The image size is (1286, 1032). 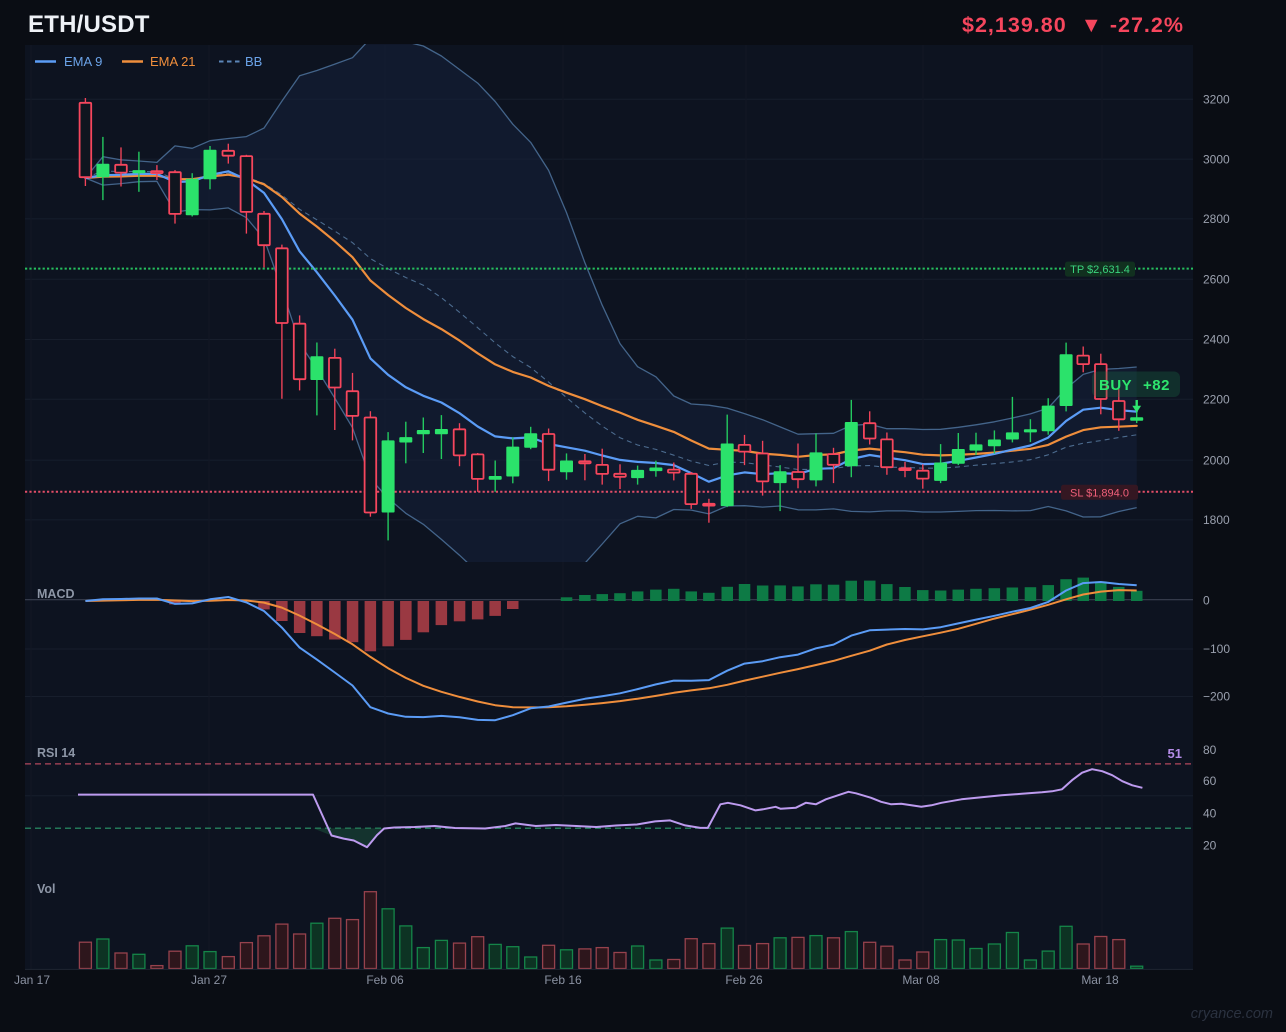 I want to click on svg-text: Feb 26, so click(x=744, y=980).